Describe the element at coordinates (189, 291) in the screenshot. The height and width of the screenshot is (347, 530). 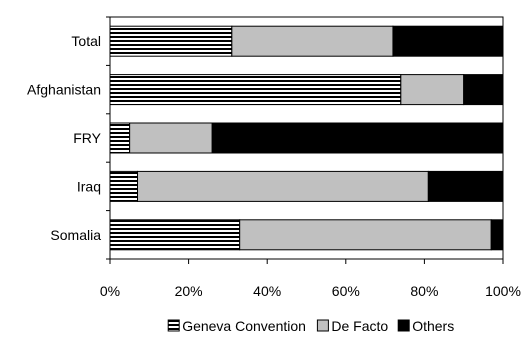
I see `x-tick-label-20: 20%` at that location.